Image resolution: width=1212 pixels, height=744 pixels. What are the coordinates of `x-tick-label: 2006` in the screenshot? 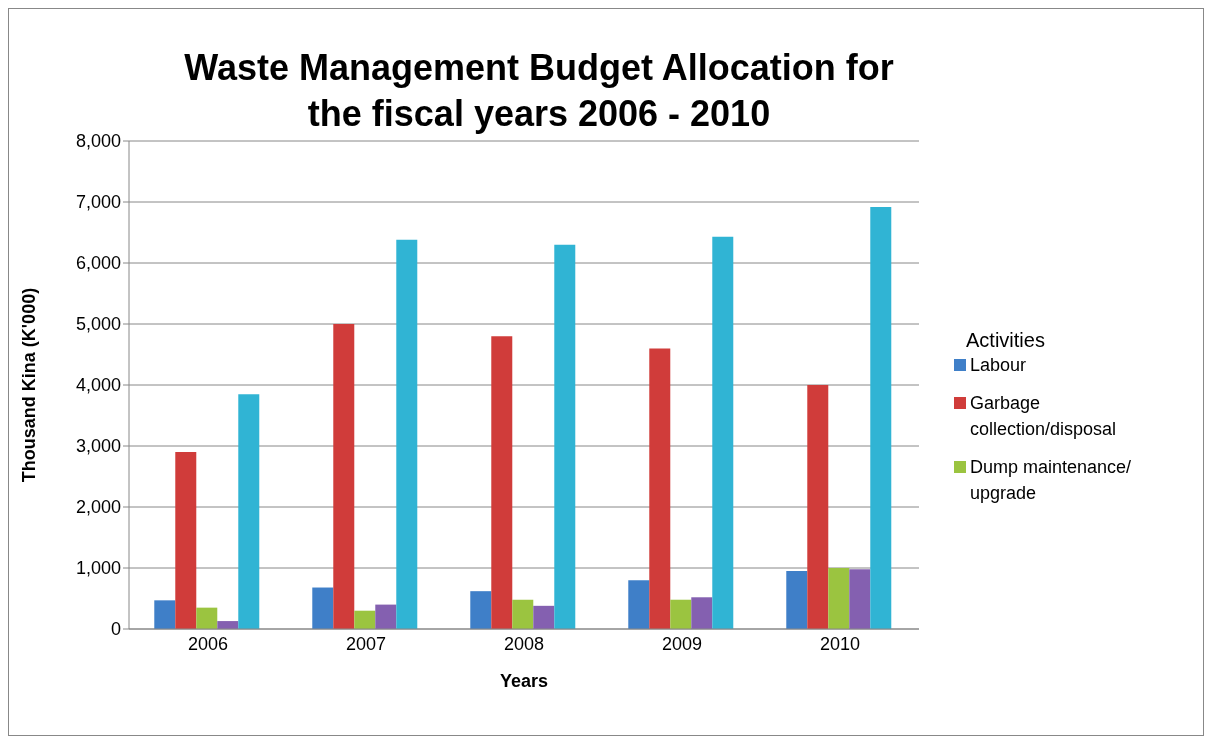 It's located at (208, 643).